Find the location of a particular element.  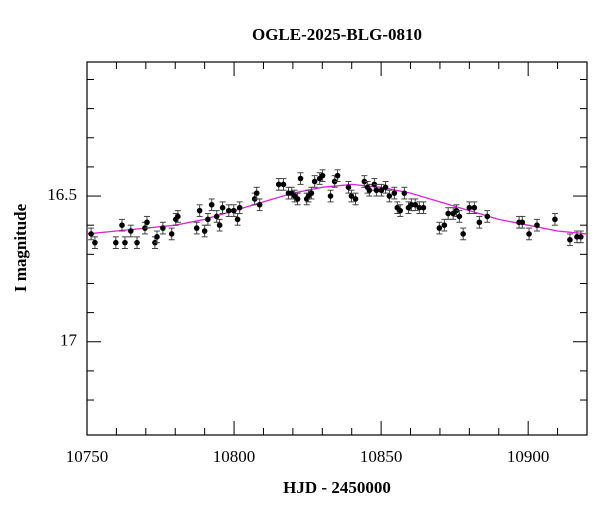

y-tick-label: 17 is located at coordinates (69, 340).